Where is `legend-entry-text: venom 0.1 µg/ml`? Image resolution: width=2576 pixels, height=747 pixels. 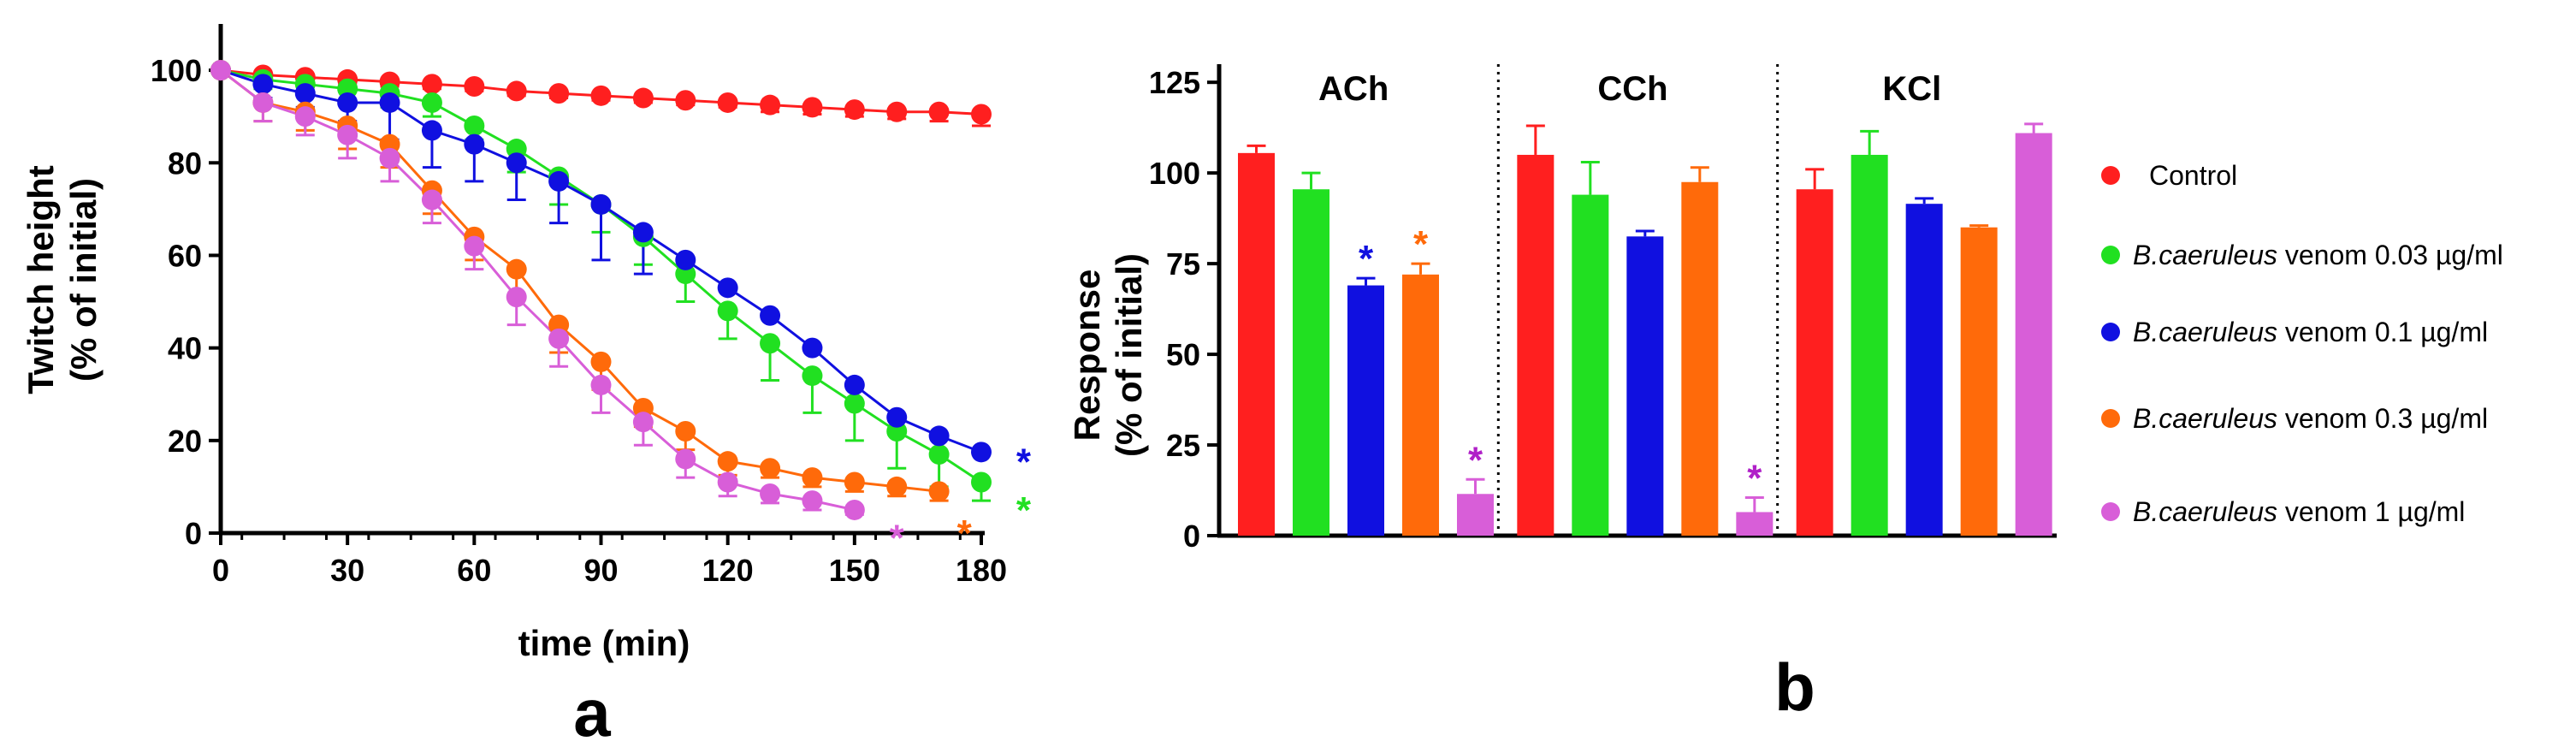 legend-entry-text: venom 0.1 µg/ml is located at coordinates (2382, 332).